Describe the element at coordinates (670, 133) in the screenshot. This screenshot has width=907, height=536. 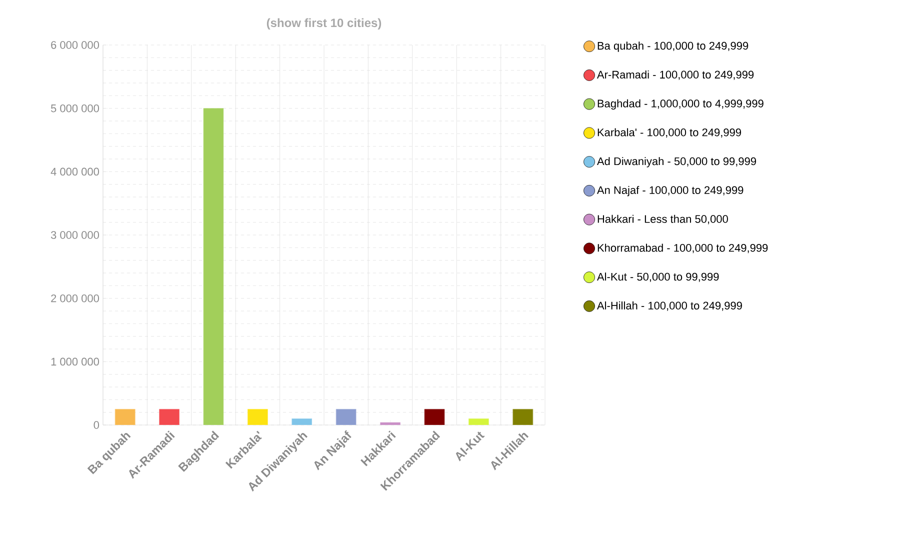
I see `legend-label: Karbala' - 100,000 to 249,999` at that location.